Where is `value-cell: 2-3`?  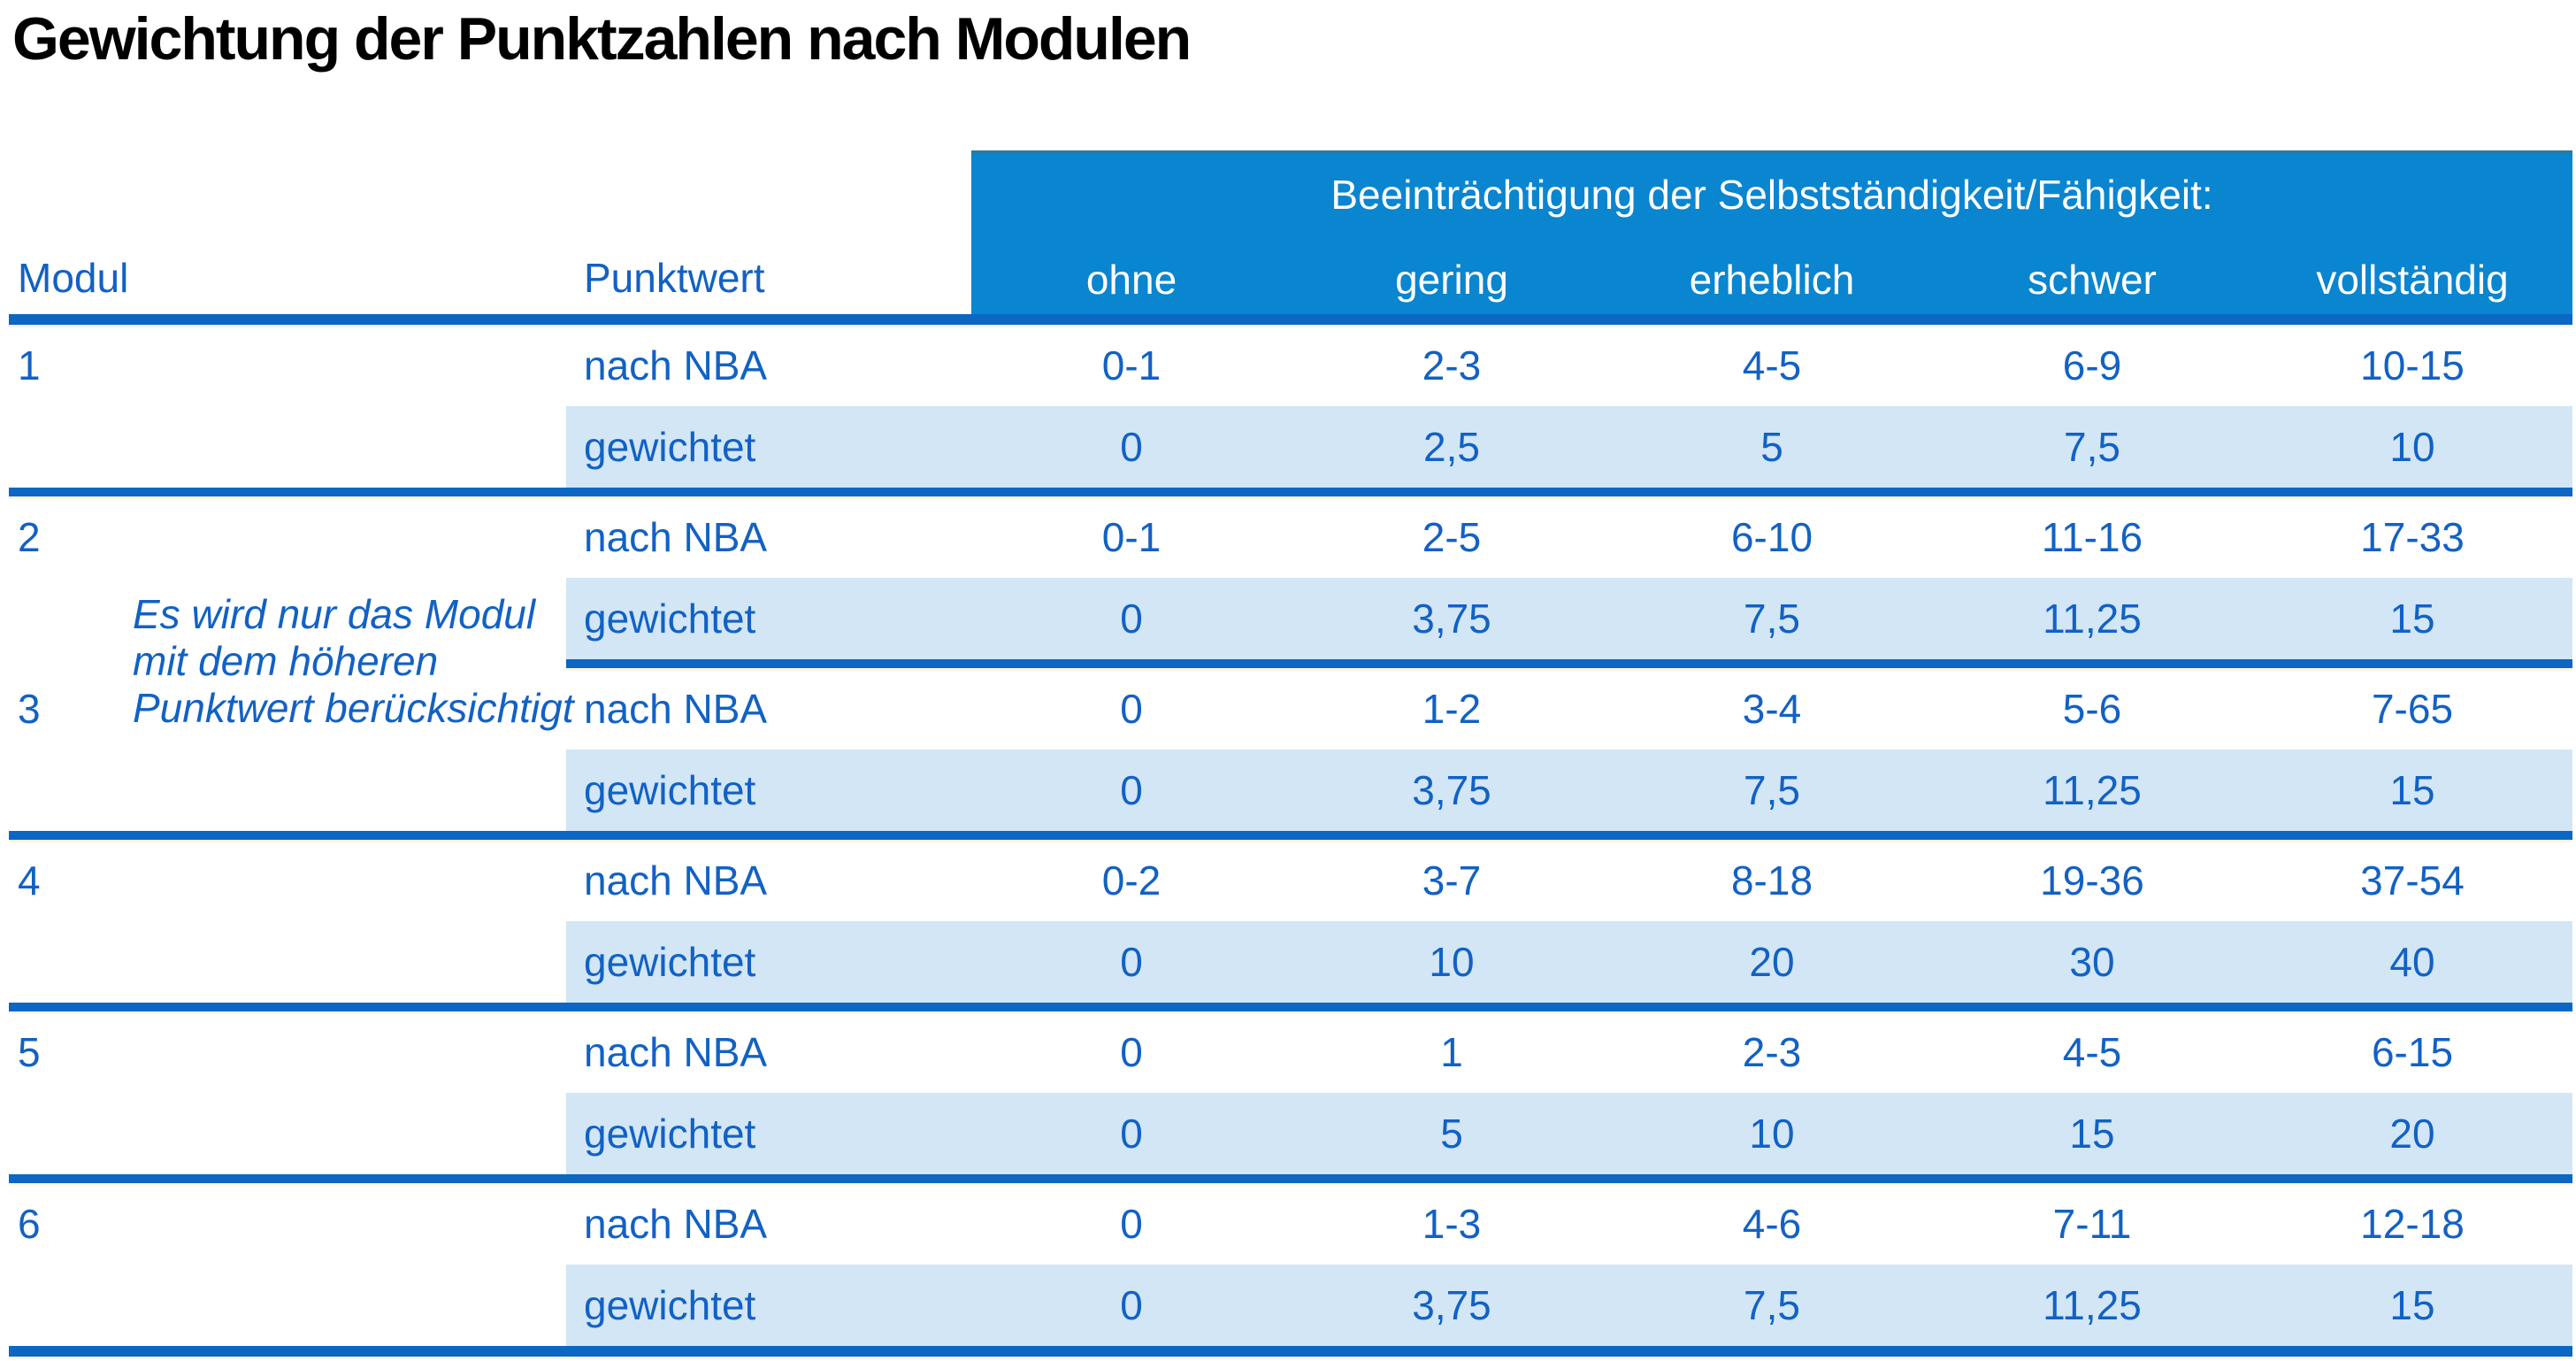
value-cell: 2-3 is located at coordinates (1772, 1052).